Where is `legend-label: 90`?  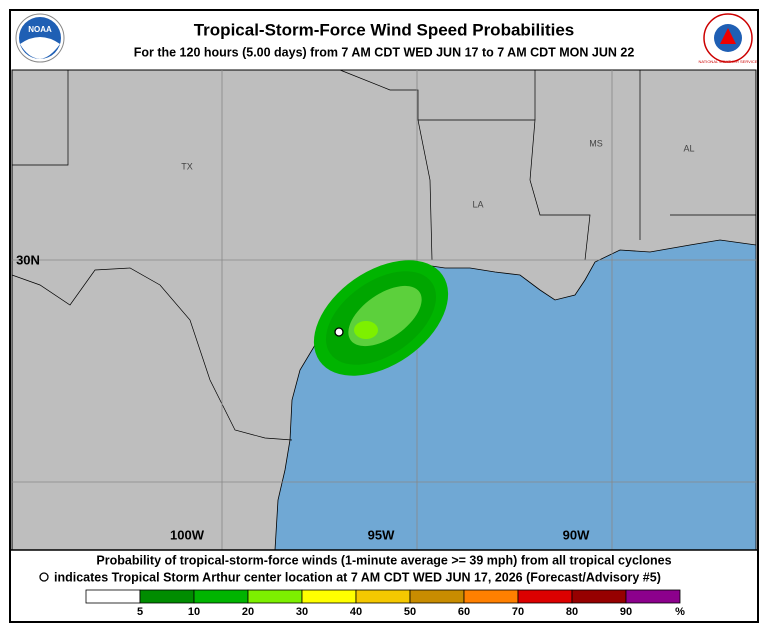
legend-label: 90 is located at coordinates (626, 612).